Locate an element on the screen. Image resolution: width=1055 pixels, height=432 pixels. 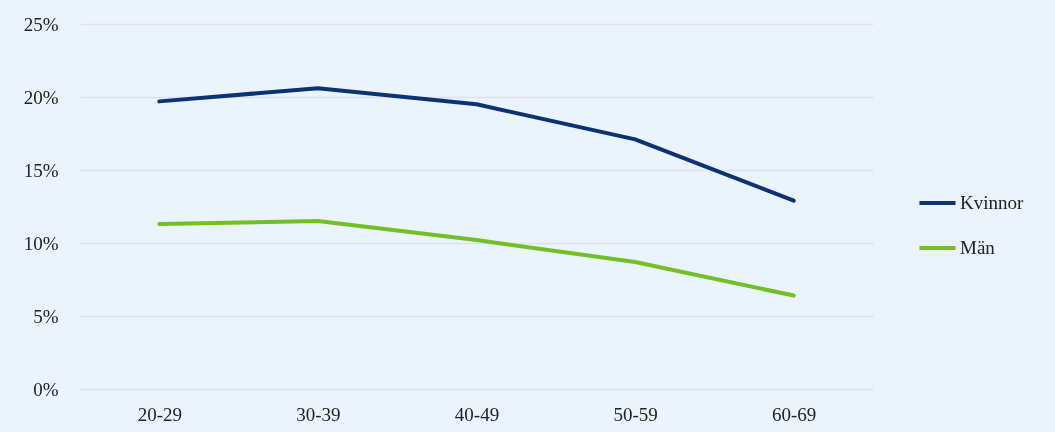
x-tick-label: 20-29 is located at coordinates (159, 414).